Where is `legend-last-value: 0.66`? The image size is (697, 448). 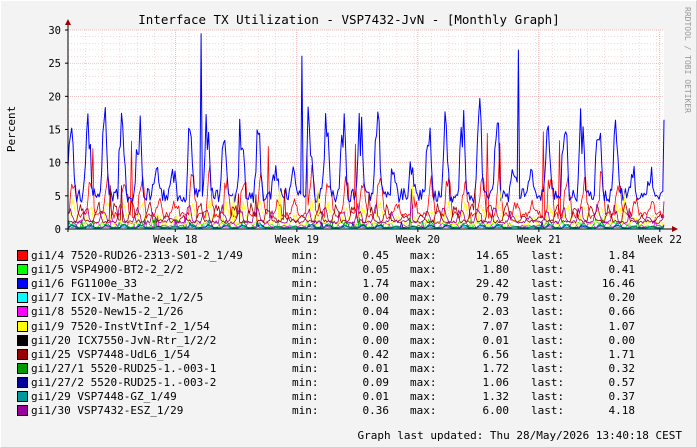
legend-last-value: 0.66 is located at coordinates (622, 312).